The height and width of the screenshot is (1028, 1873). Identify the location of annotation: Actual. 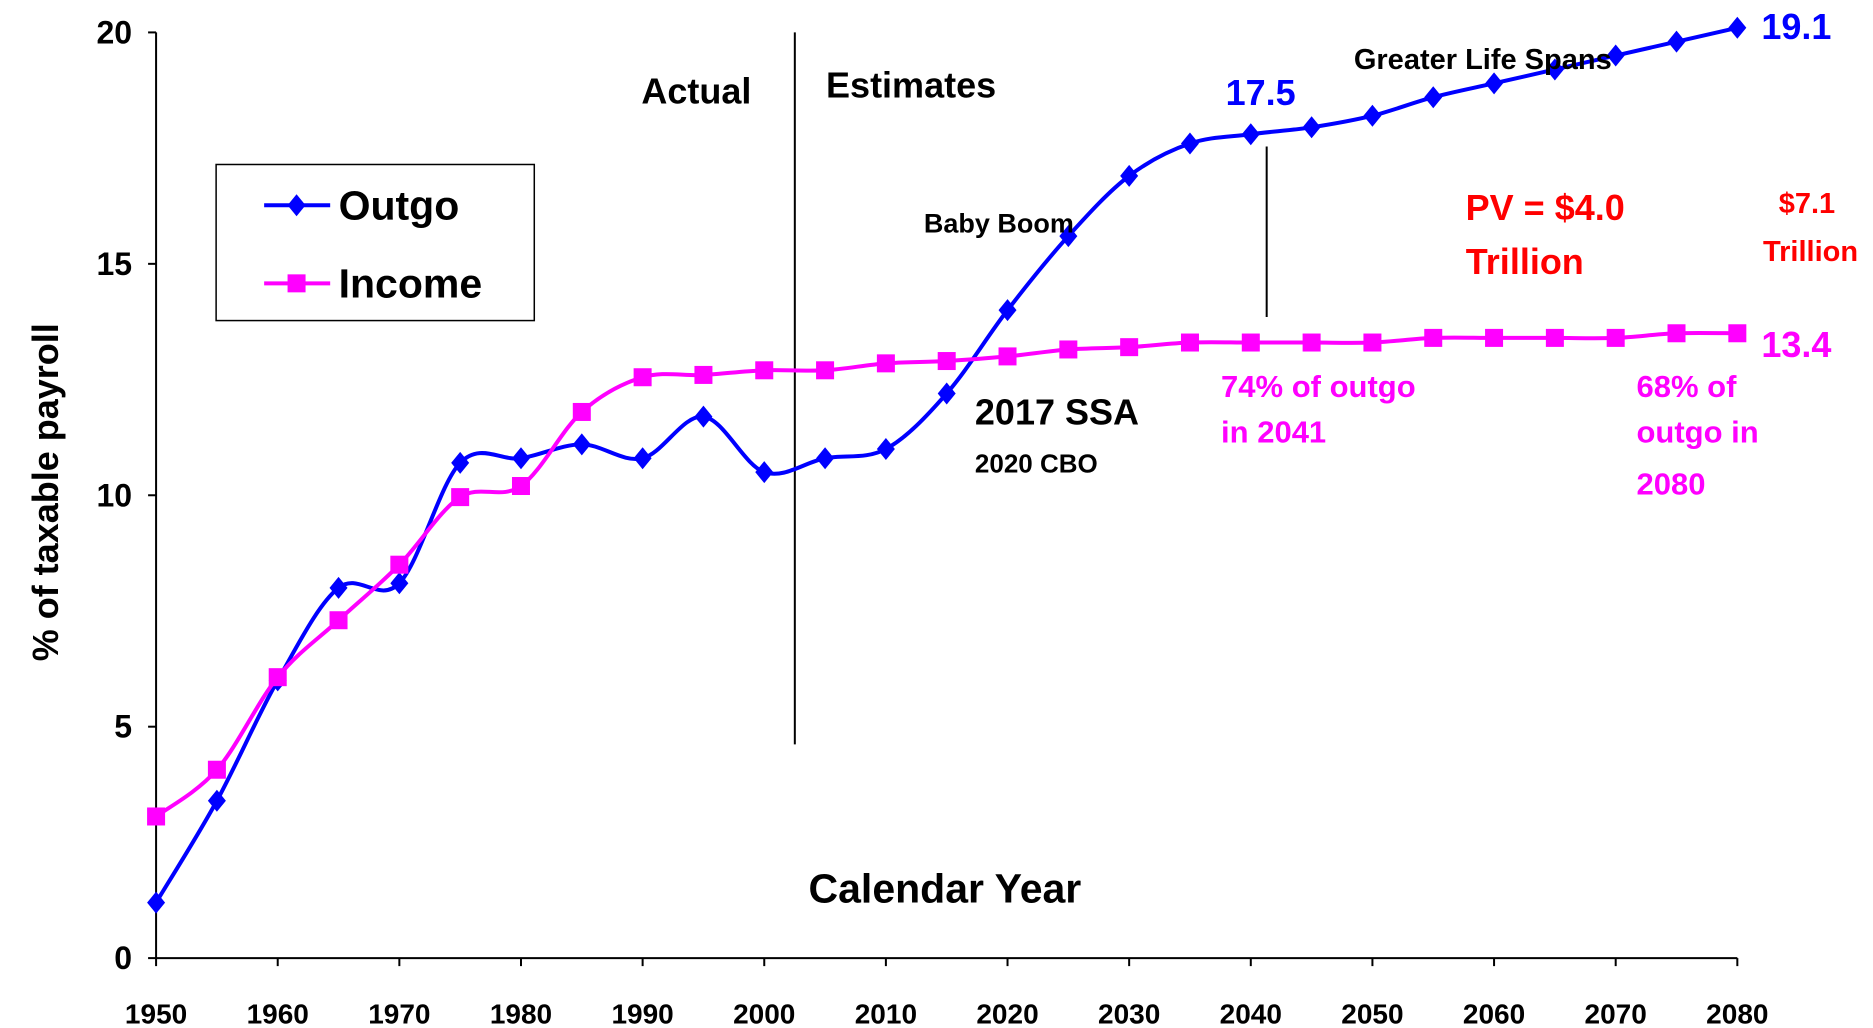
(696, 91).